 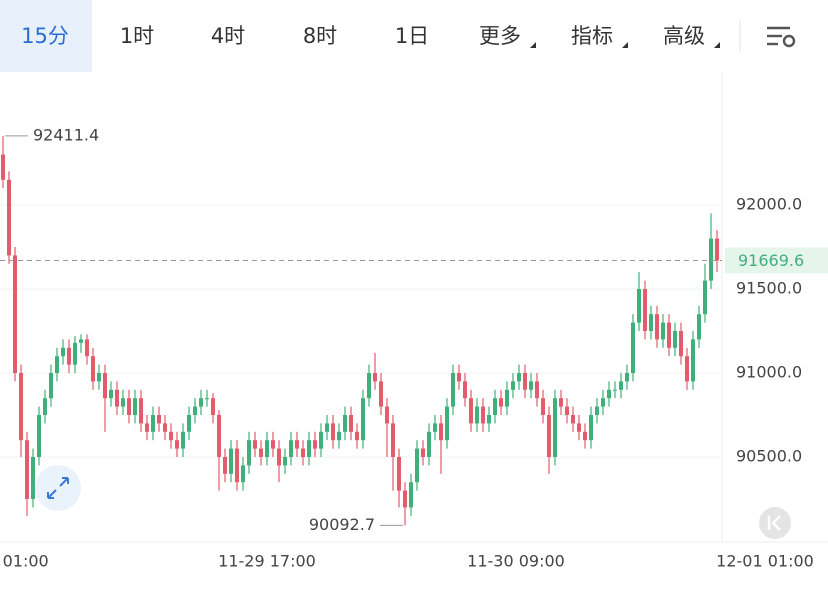 I want to click on x-tick-label: 12-01 01:00, so click(x=765, y=561).